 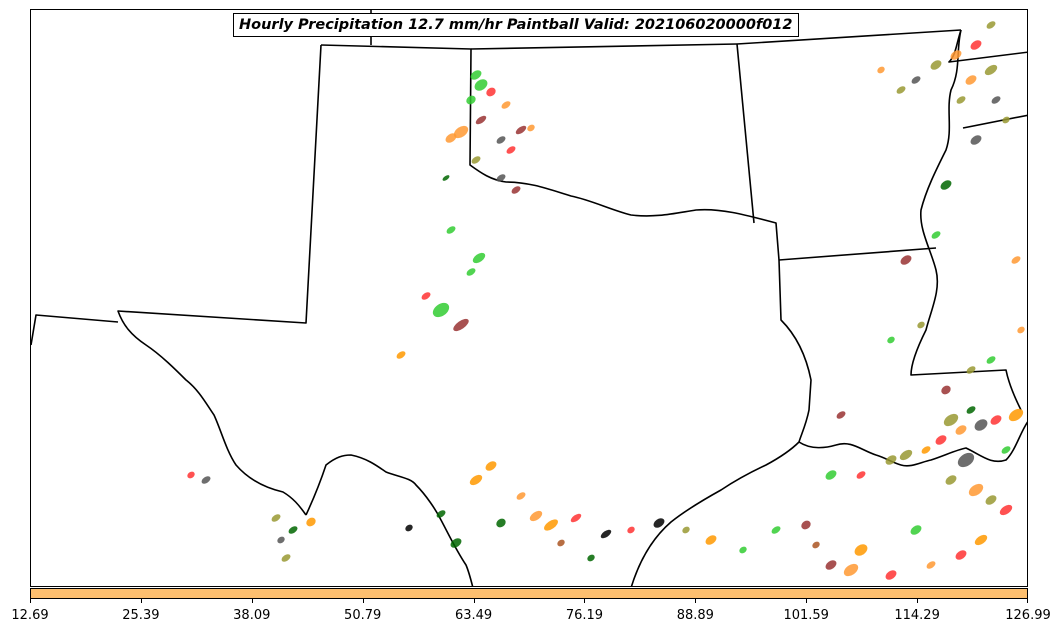 I want to click on louisiana-coast, so click(x=912, y=444).